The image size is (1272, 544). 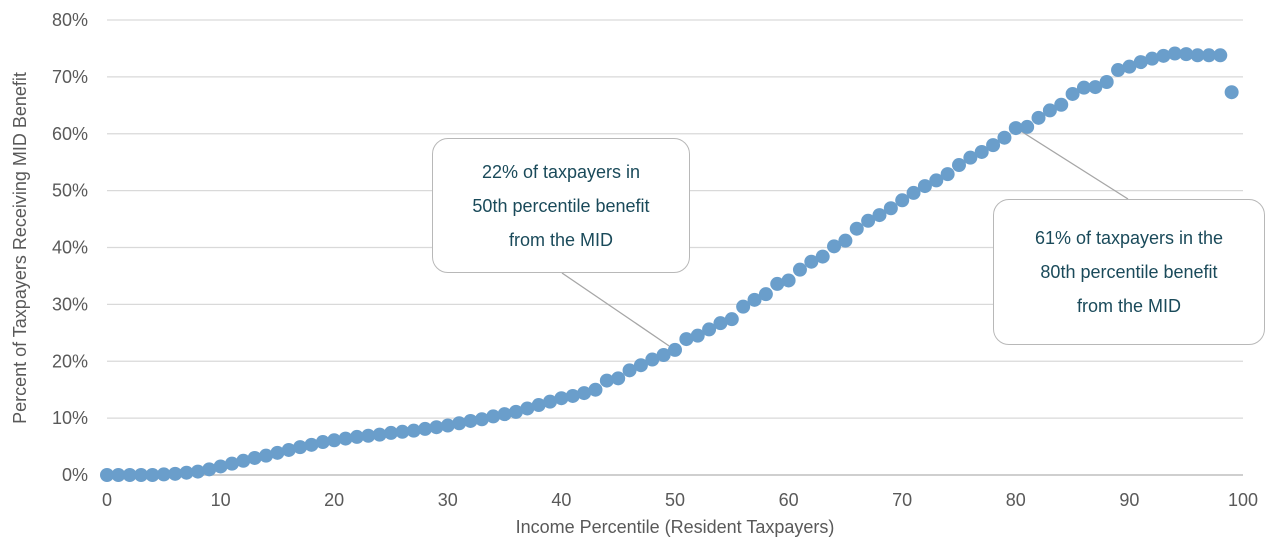 I want to click on x-tick-label: 20, so click(x=334, y=500).